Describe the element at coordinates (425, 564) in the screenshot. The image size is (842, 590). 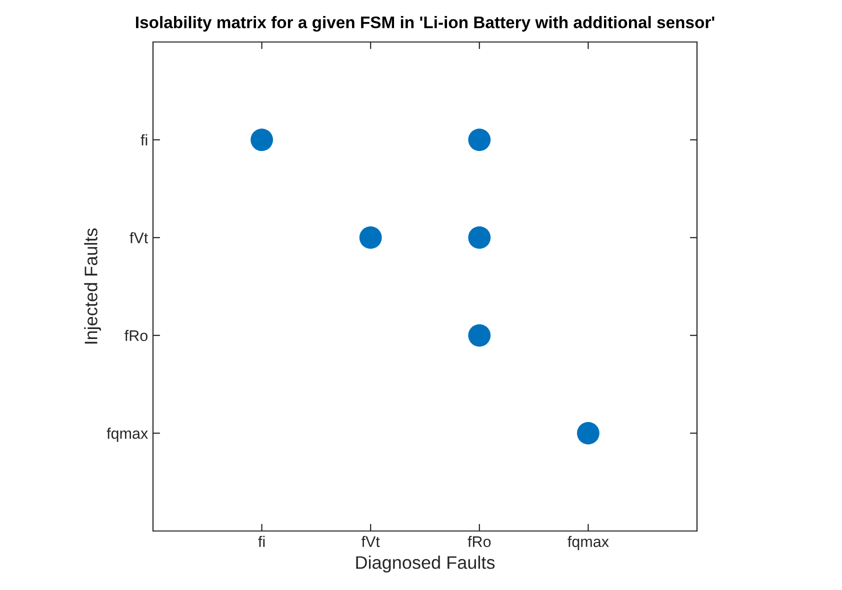
I see `x-axis-title: Diagnosed Faults` at that location.